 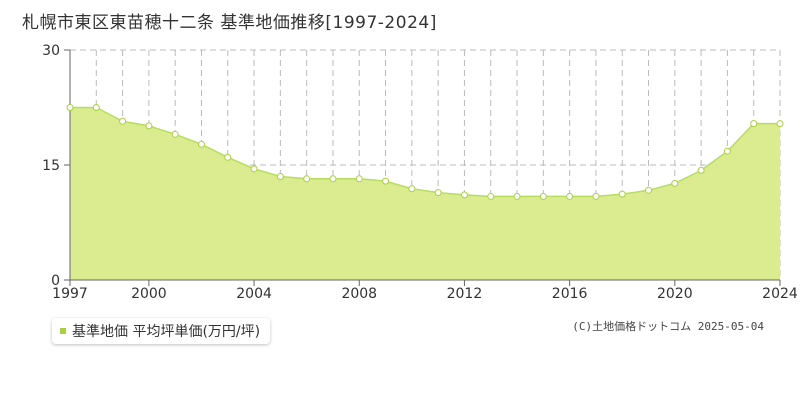 What do you see at coordinates (668, 326) in the screenshot?
I see `copyright-text: (C)土地価格ドットコム 2025-05-04` at bounding box center [668, 326].